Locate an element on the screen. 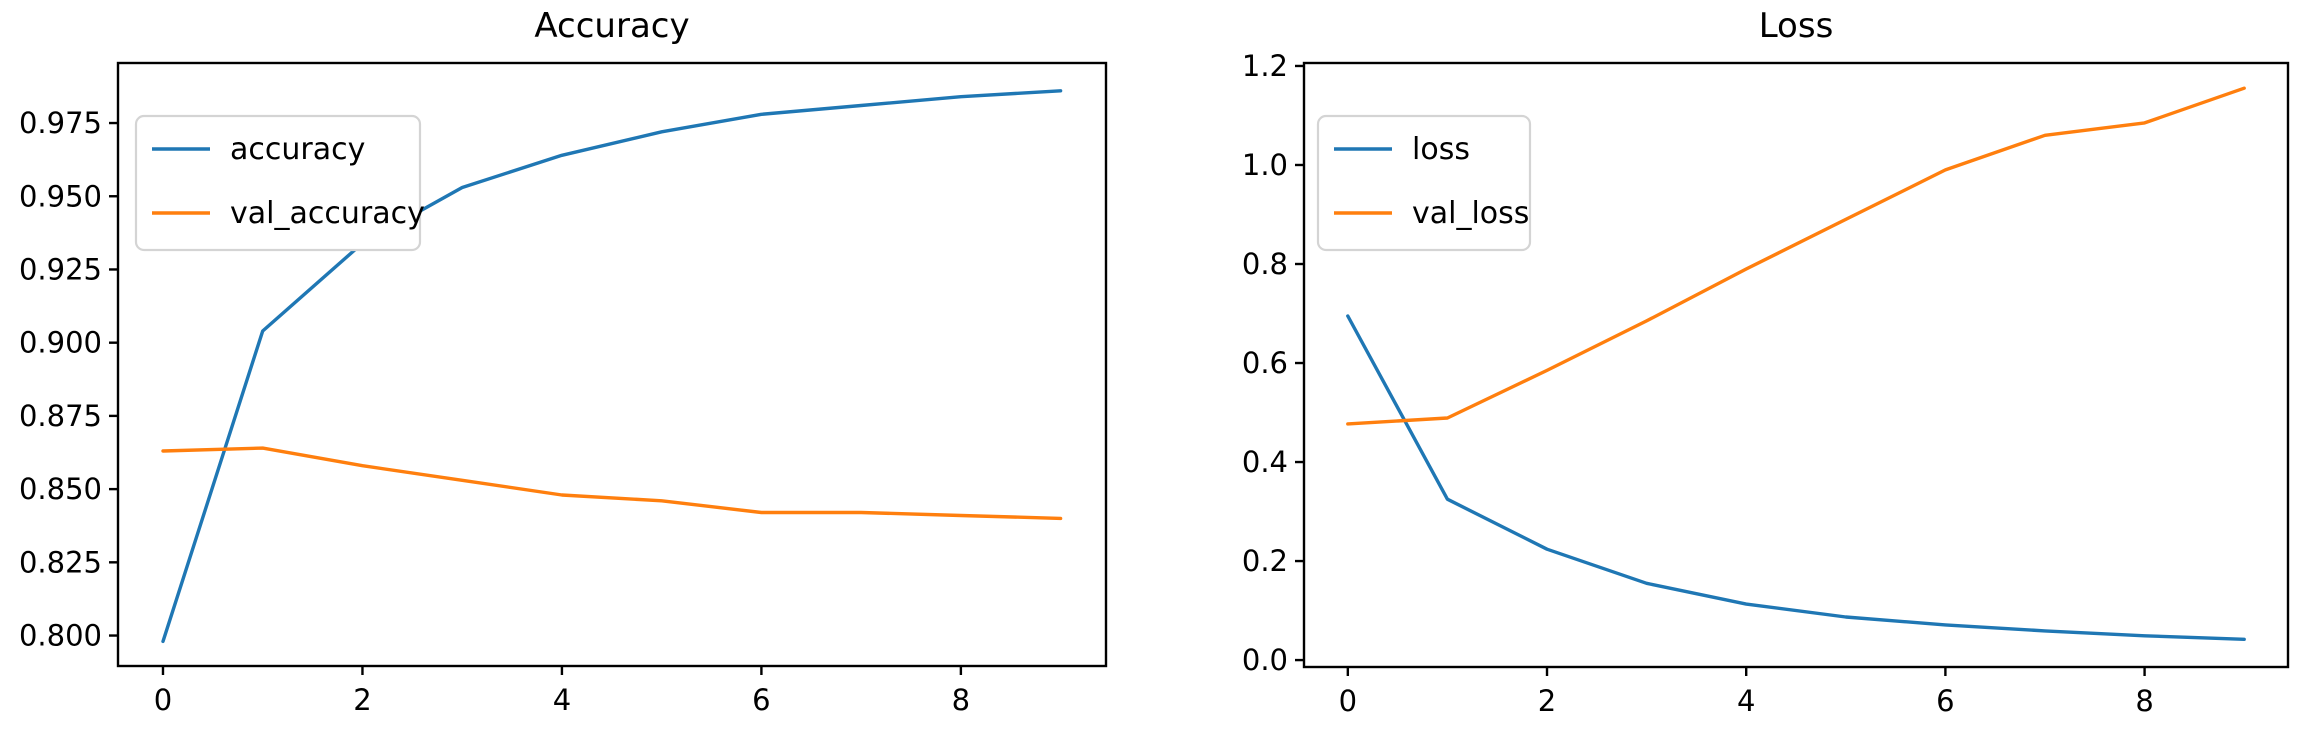 The image size is (2309, 734). y-tick-label: 0.900 is located at coordinates (60, 343).